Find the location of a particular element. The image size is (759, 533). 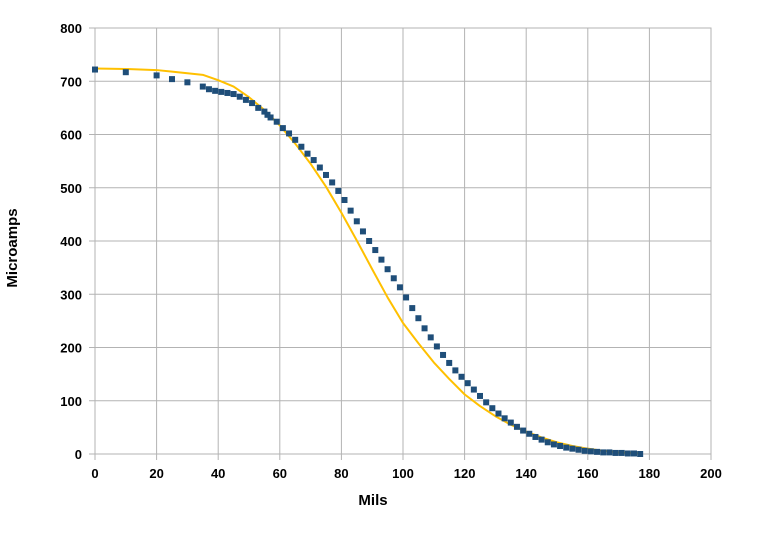

x-tick-label: 160 is located at coordinates (588, 473).